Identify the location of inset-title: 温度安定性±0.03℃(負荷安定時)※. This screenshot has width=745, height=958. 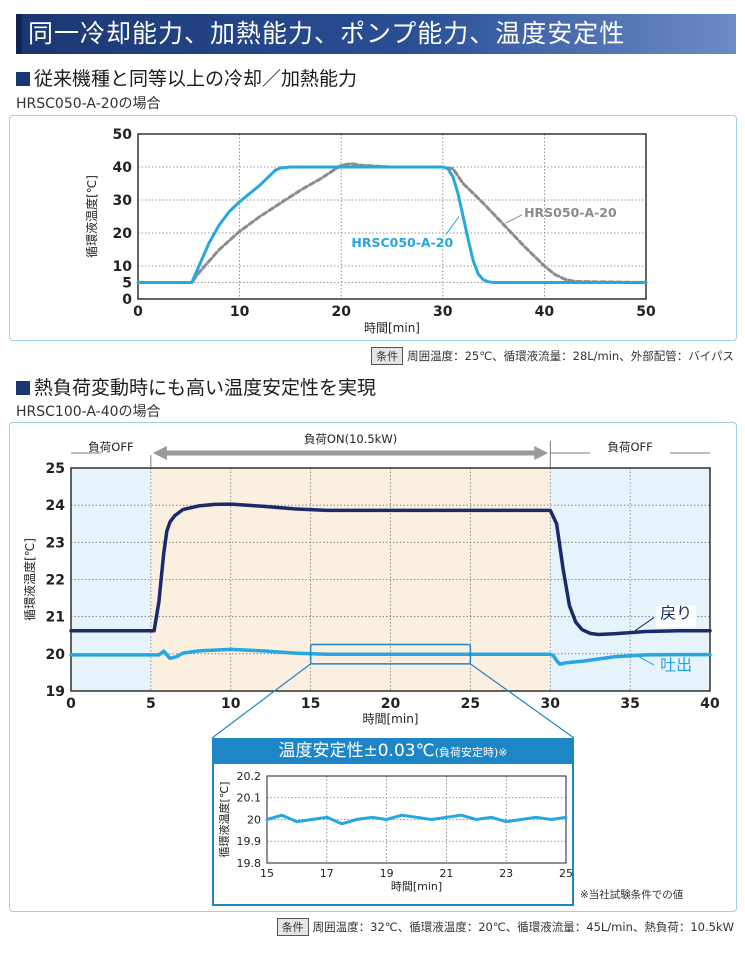
(393, 751).